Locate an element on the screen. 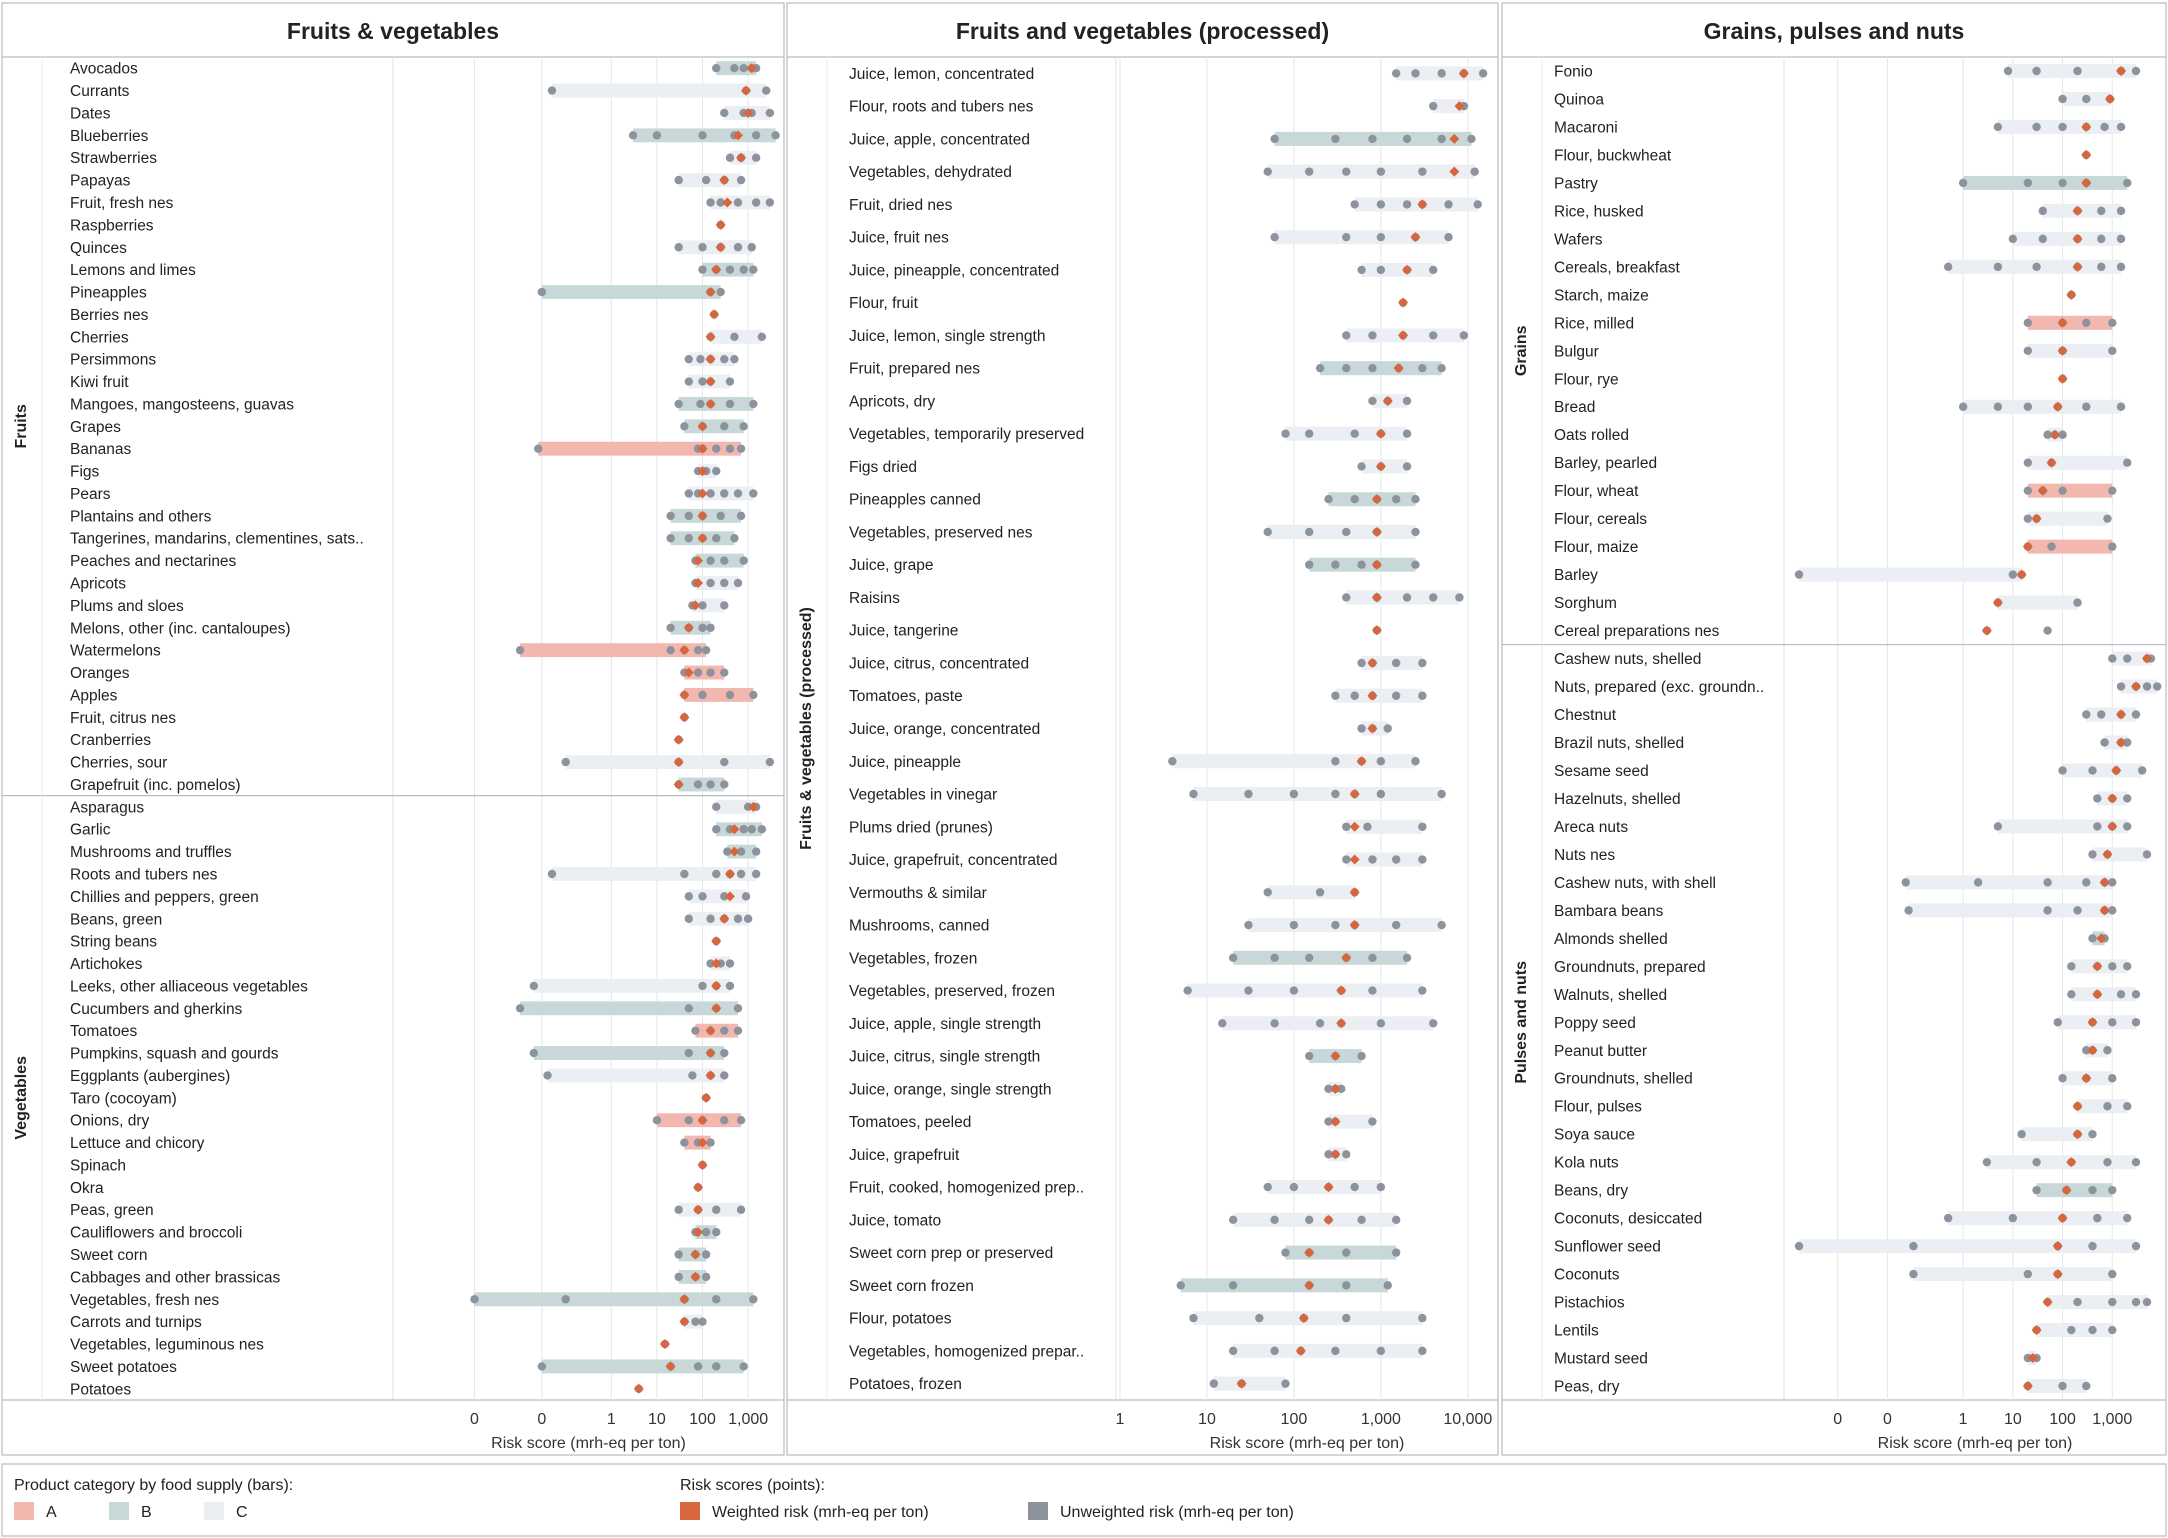 This screenshot has width=2168, height=1538. row-label: Berries nes is located at coordinates (109, 315).